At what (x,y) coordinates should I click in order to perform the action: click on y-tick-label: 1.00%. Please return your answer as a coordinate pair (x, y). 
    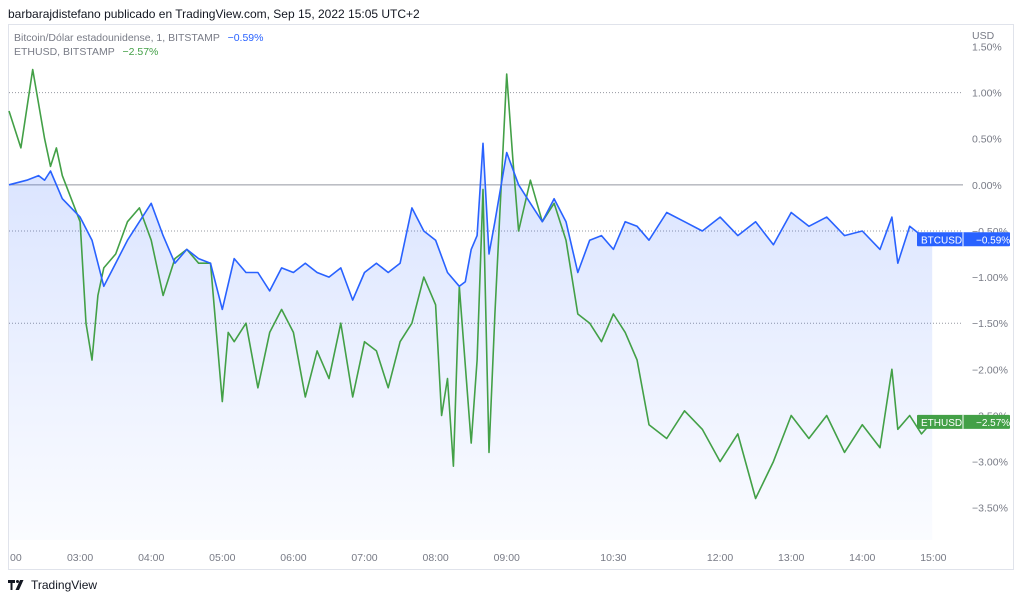
    Looking at the image, I should click on (987, 94).